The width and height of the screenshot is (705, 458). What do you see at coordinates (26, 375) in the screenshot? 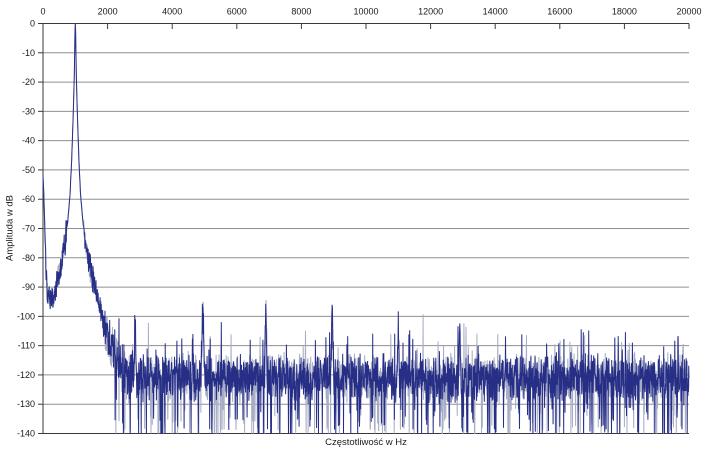
I see `y-tick-label: -120` at bounding box center [26, 375].